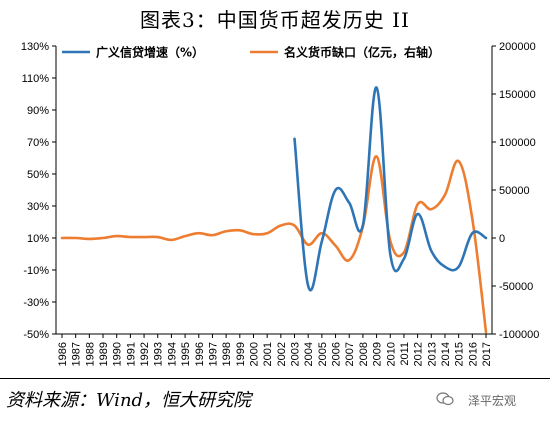 This screenshot has height=423, width=550. What do you see at coordinates (516, 287) in the screenshot?
I see `y-right-tick-label: -50000` at bounding box center [516, 287].